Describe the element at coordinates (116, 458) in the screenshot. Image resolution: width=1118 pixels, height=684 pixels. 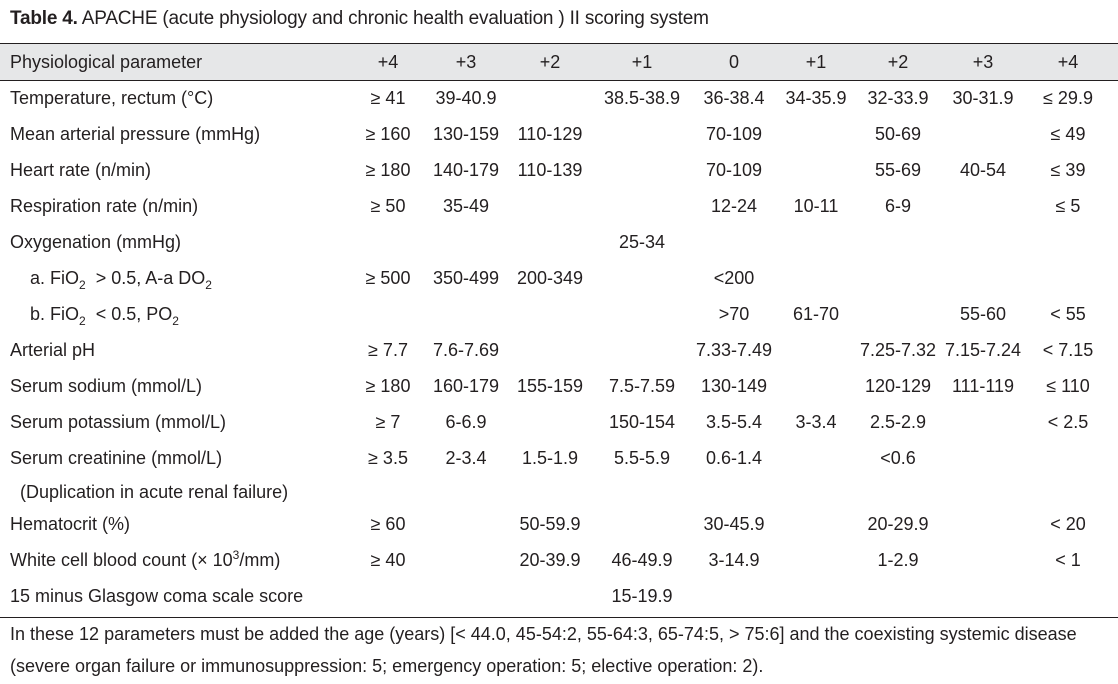
I see `parameter-label: Serum creatinine (mmol/L)` at that location.